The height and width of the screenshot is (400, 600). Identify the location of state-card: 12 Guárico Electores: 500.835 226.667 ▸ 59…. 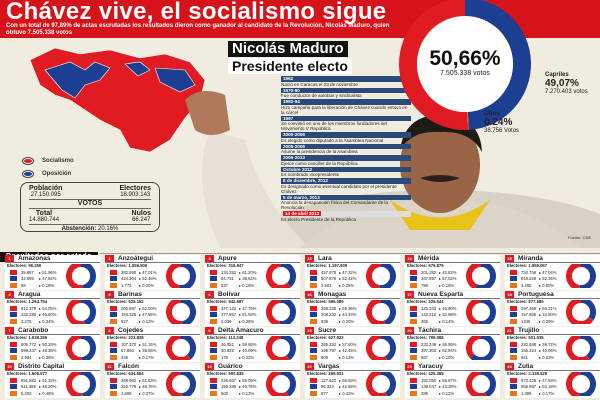
(252, 380).